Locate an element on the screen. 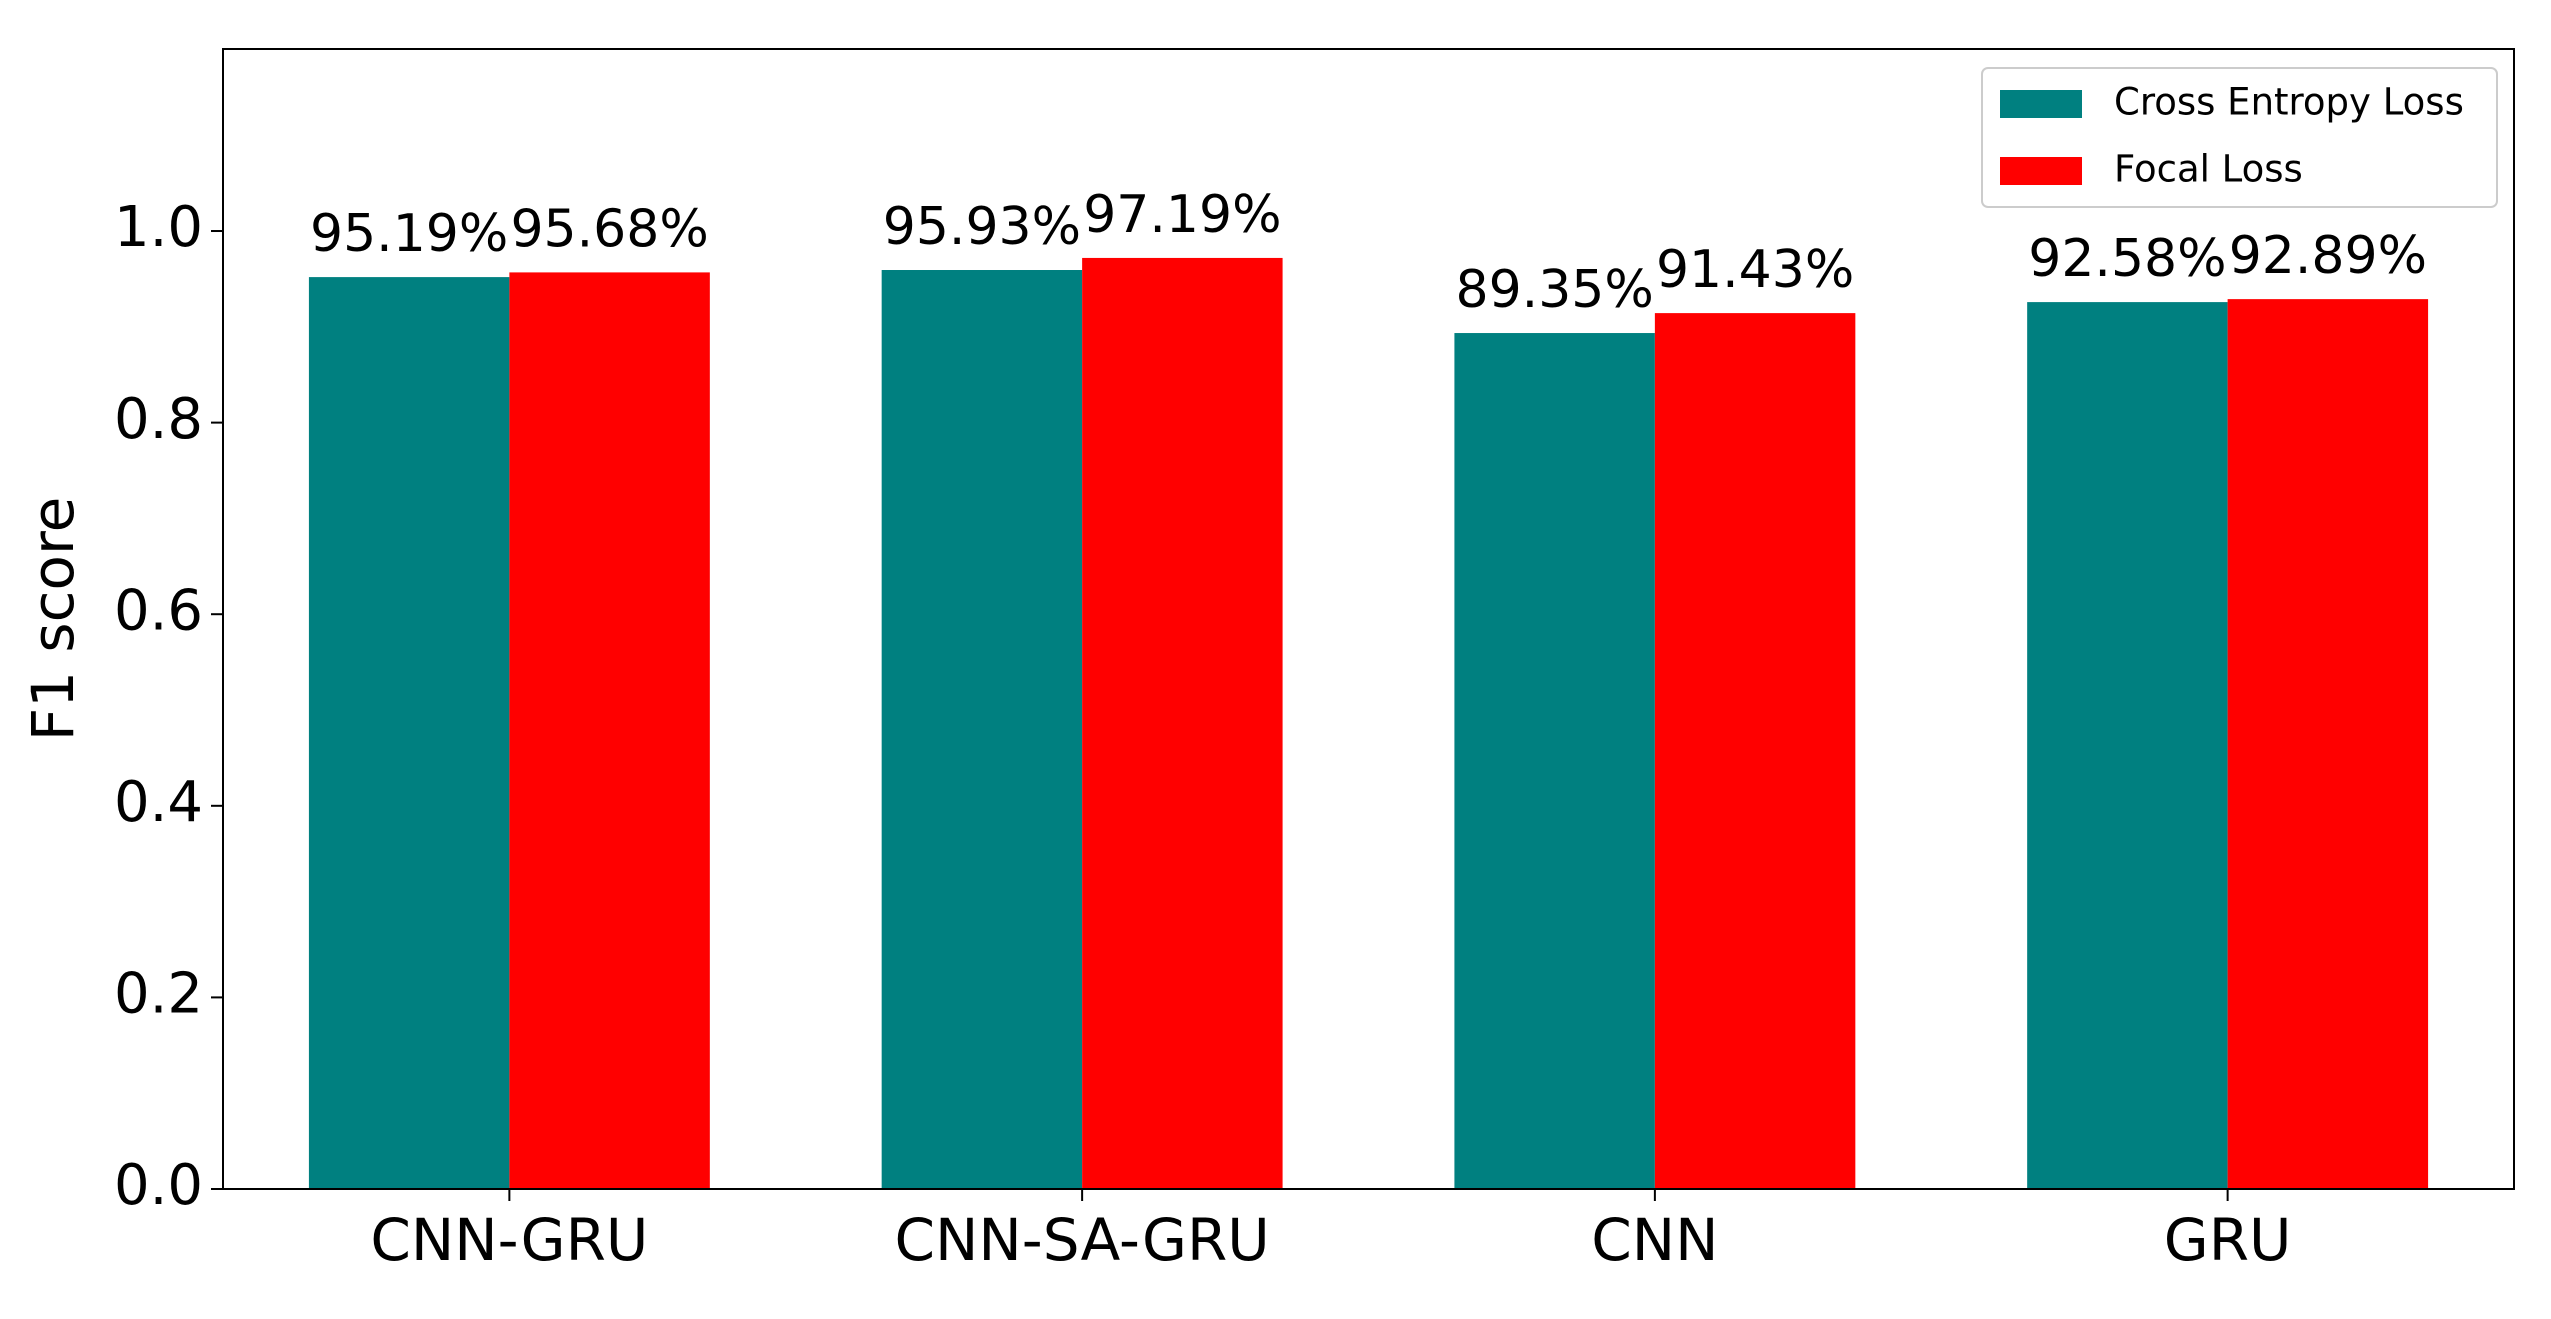 This screenshot has width=2551, height=1319. value-label: 95.19% is located at coordinates (409, 234).